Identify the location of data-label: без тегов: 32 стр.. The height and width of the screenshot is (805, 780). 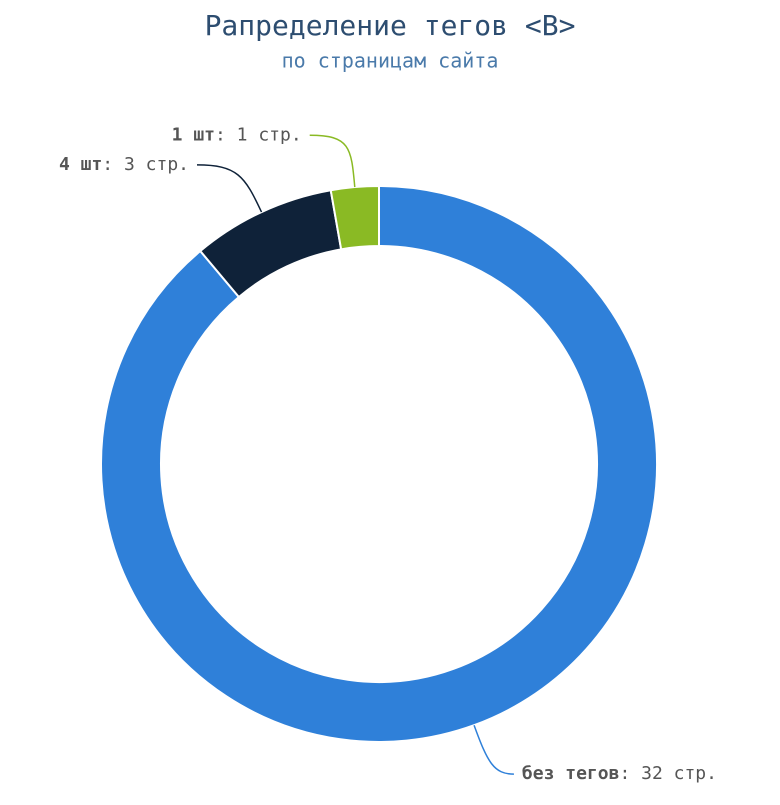
(619, 773).